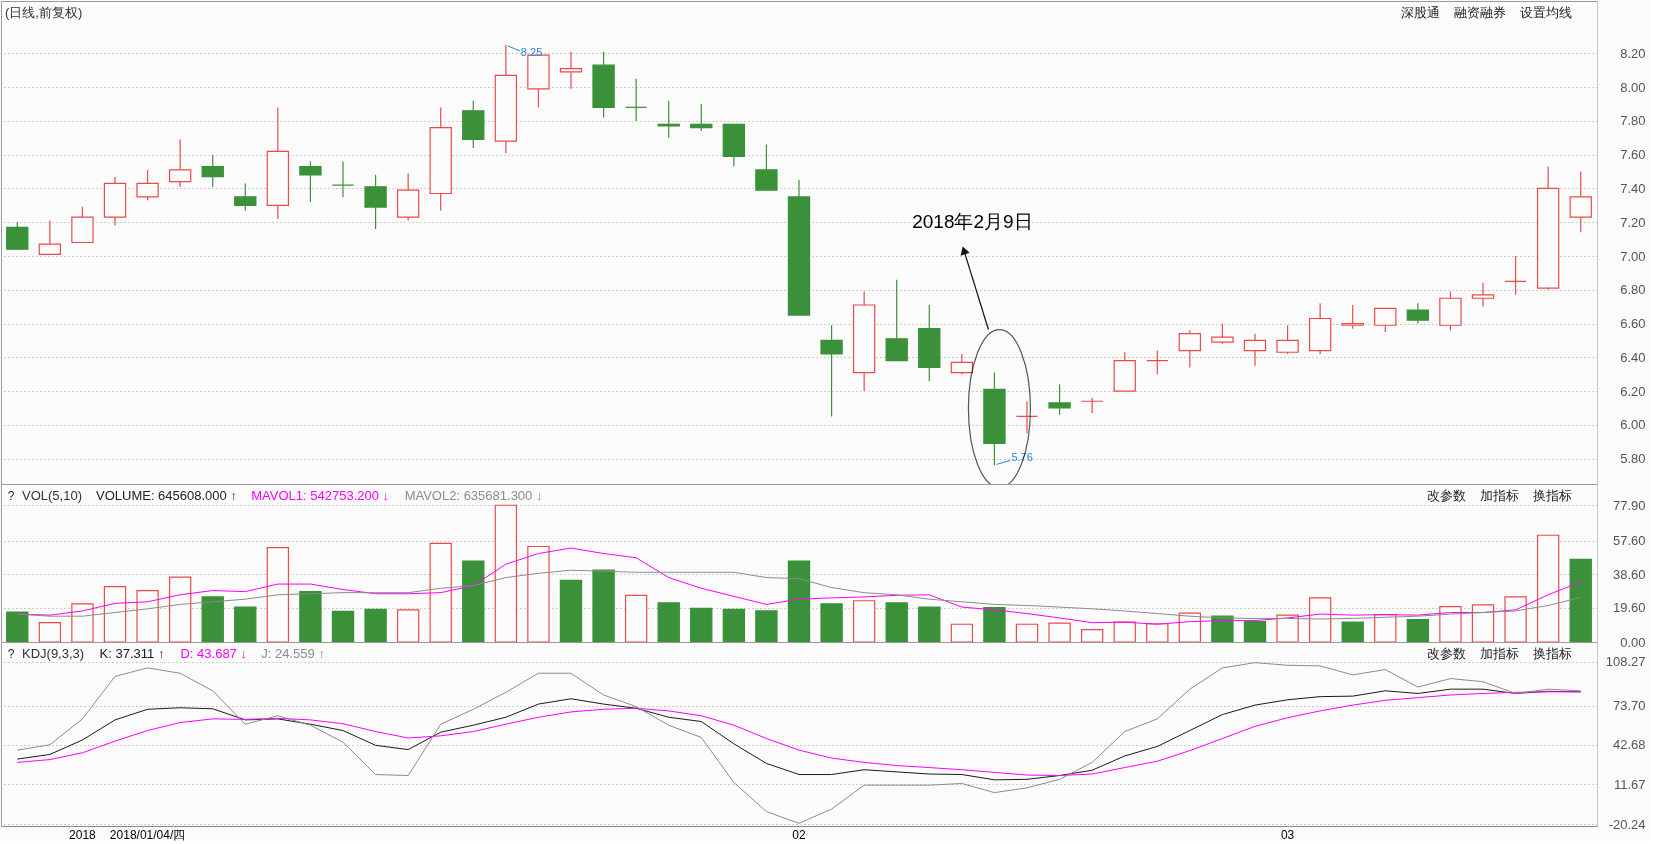 The width and height of the screenshot is (1654, 844). Describe the element at coordinates (1420, 12) in the screenshot. I see `annotation: 深股通` at that location.